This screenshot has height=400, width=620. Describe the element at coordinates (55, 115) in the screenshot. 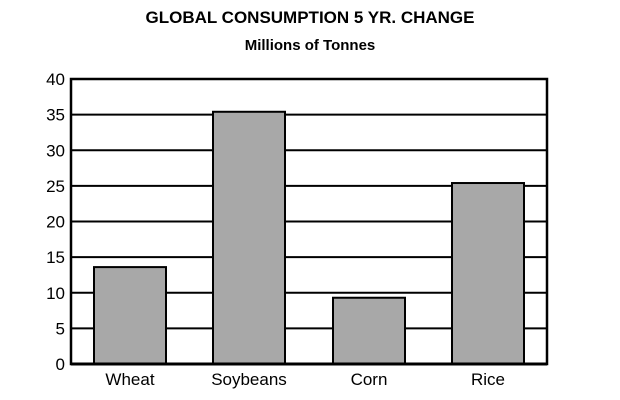

I see `y-tick-label: 35` at that location.